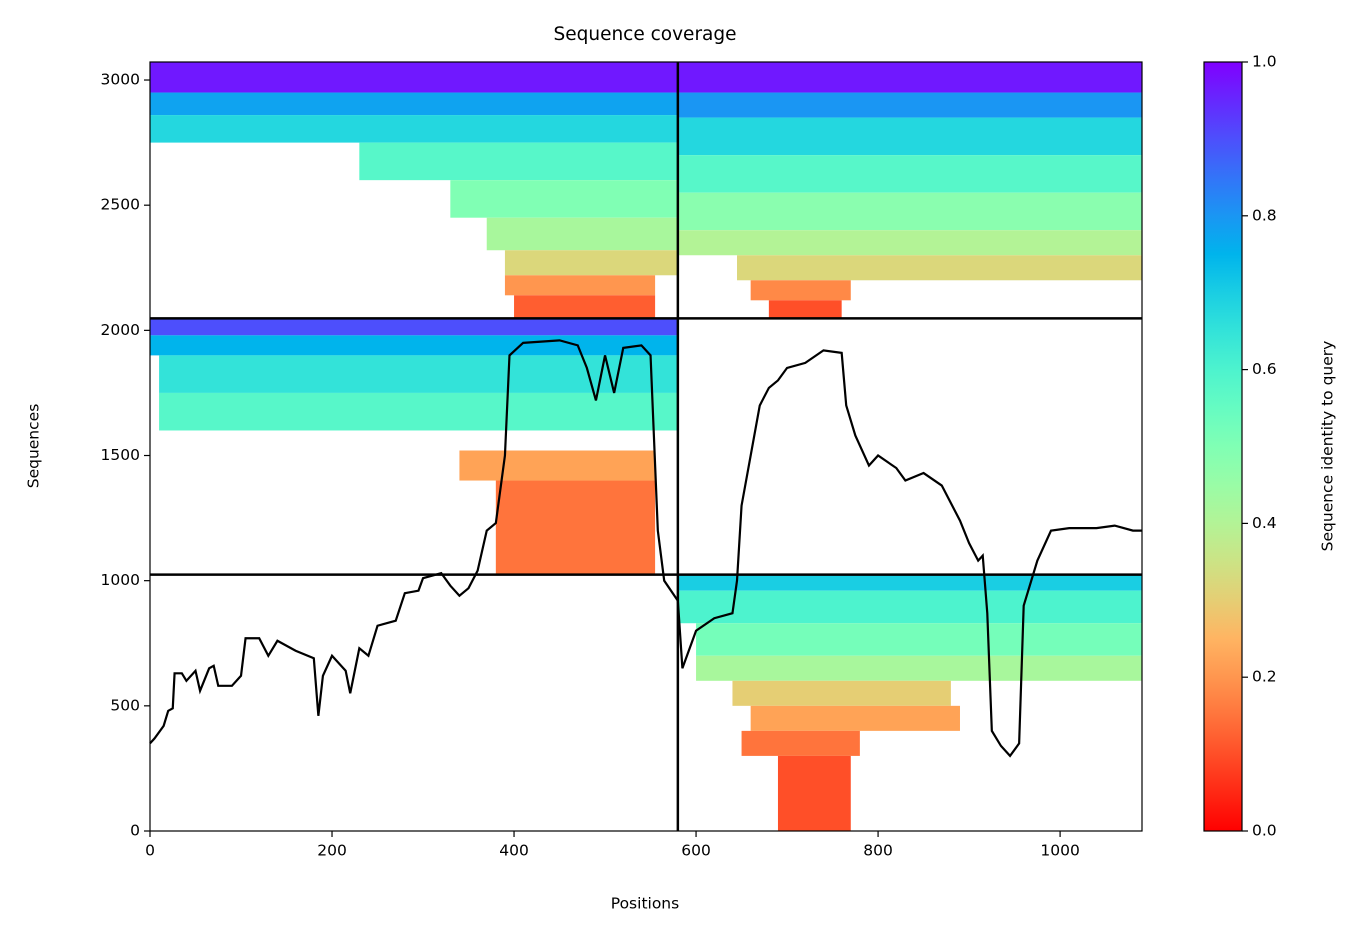 This screenshot has height=939, width=1364. I want to click on colorbar-tick-label: 0.8, so click(1264, 215).